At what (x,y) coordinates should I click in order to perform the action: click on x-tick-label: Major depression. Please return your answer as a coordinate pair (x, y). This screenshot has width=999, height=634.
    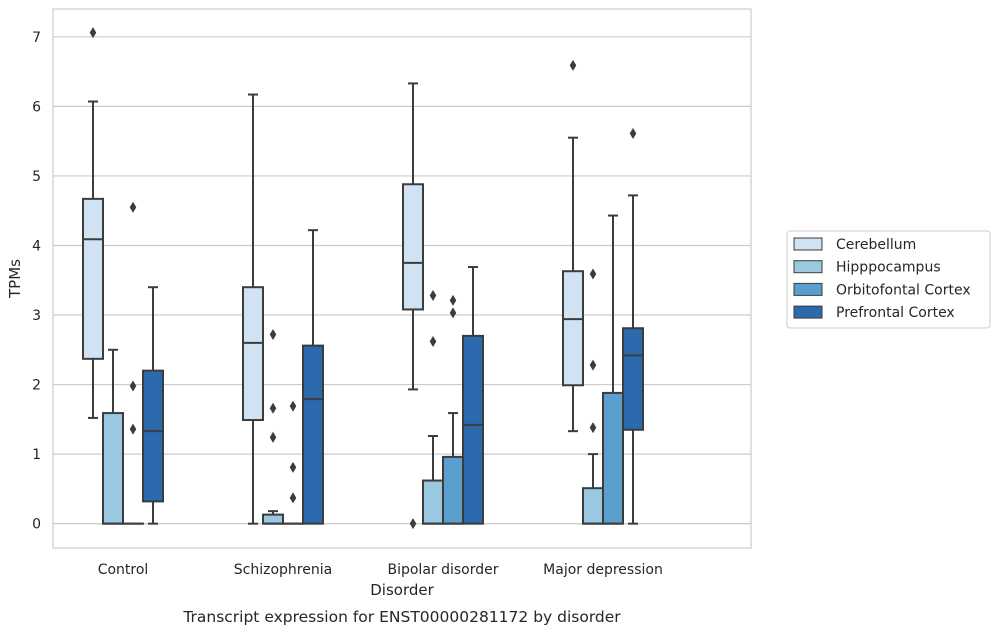
    Looking at the image, I should click on (603, 570).